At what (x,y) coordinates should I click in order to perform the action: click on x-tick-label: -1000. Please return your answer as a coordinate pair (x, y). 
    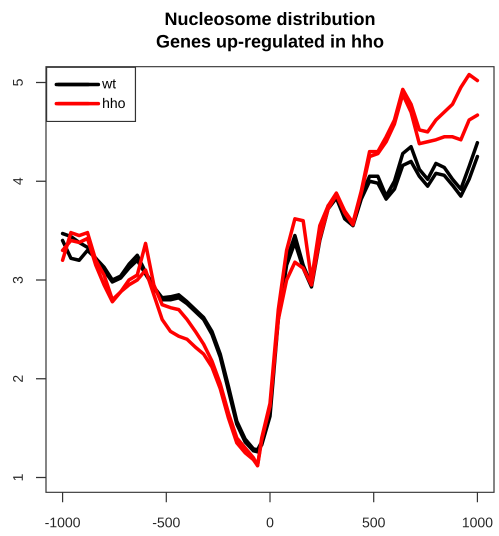
    Looking at the image, I should click on (62, 522).